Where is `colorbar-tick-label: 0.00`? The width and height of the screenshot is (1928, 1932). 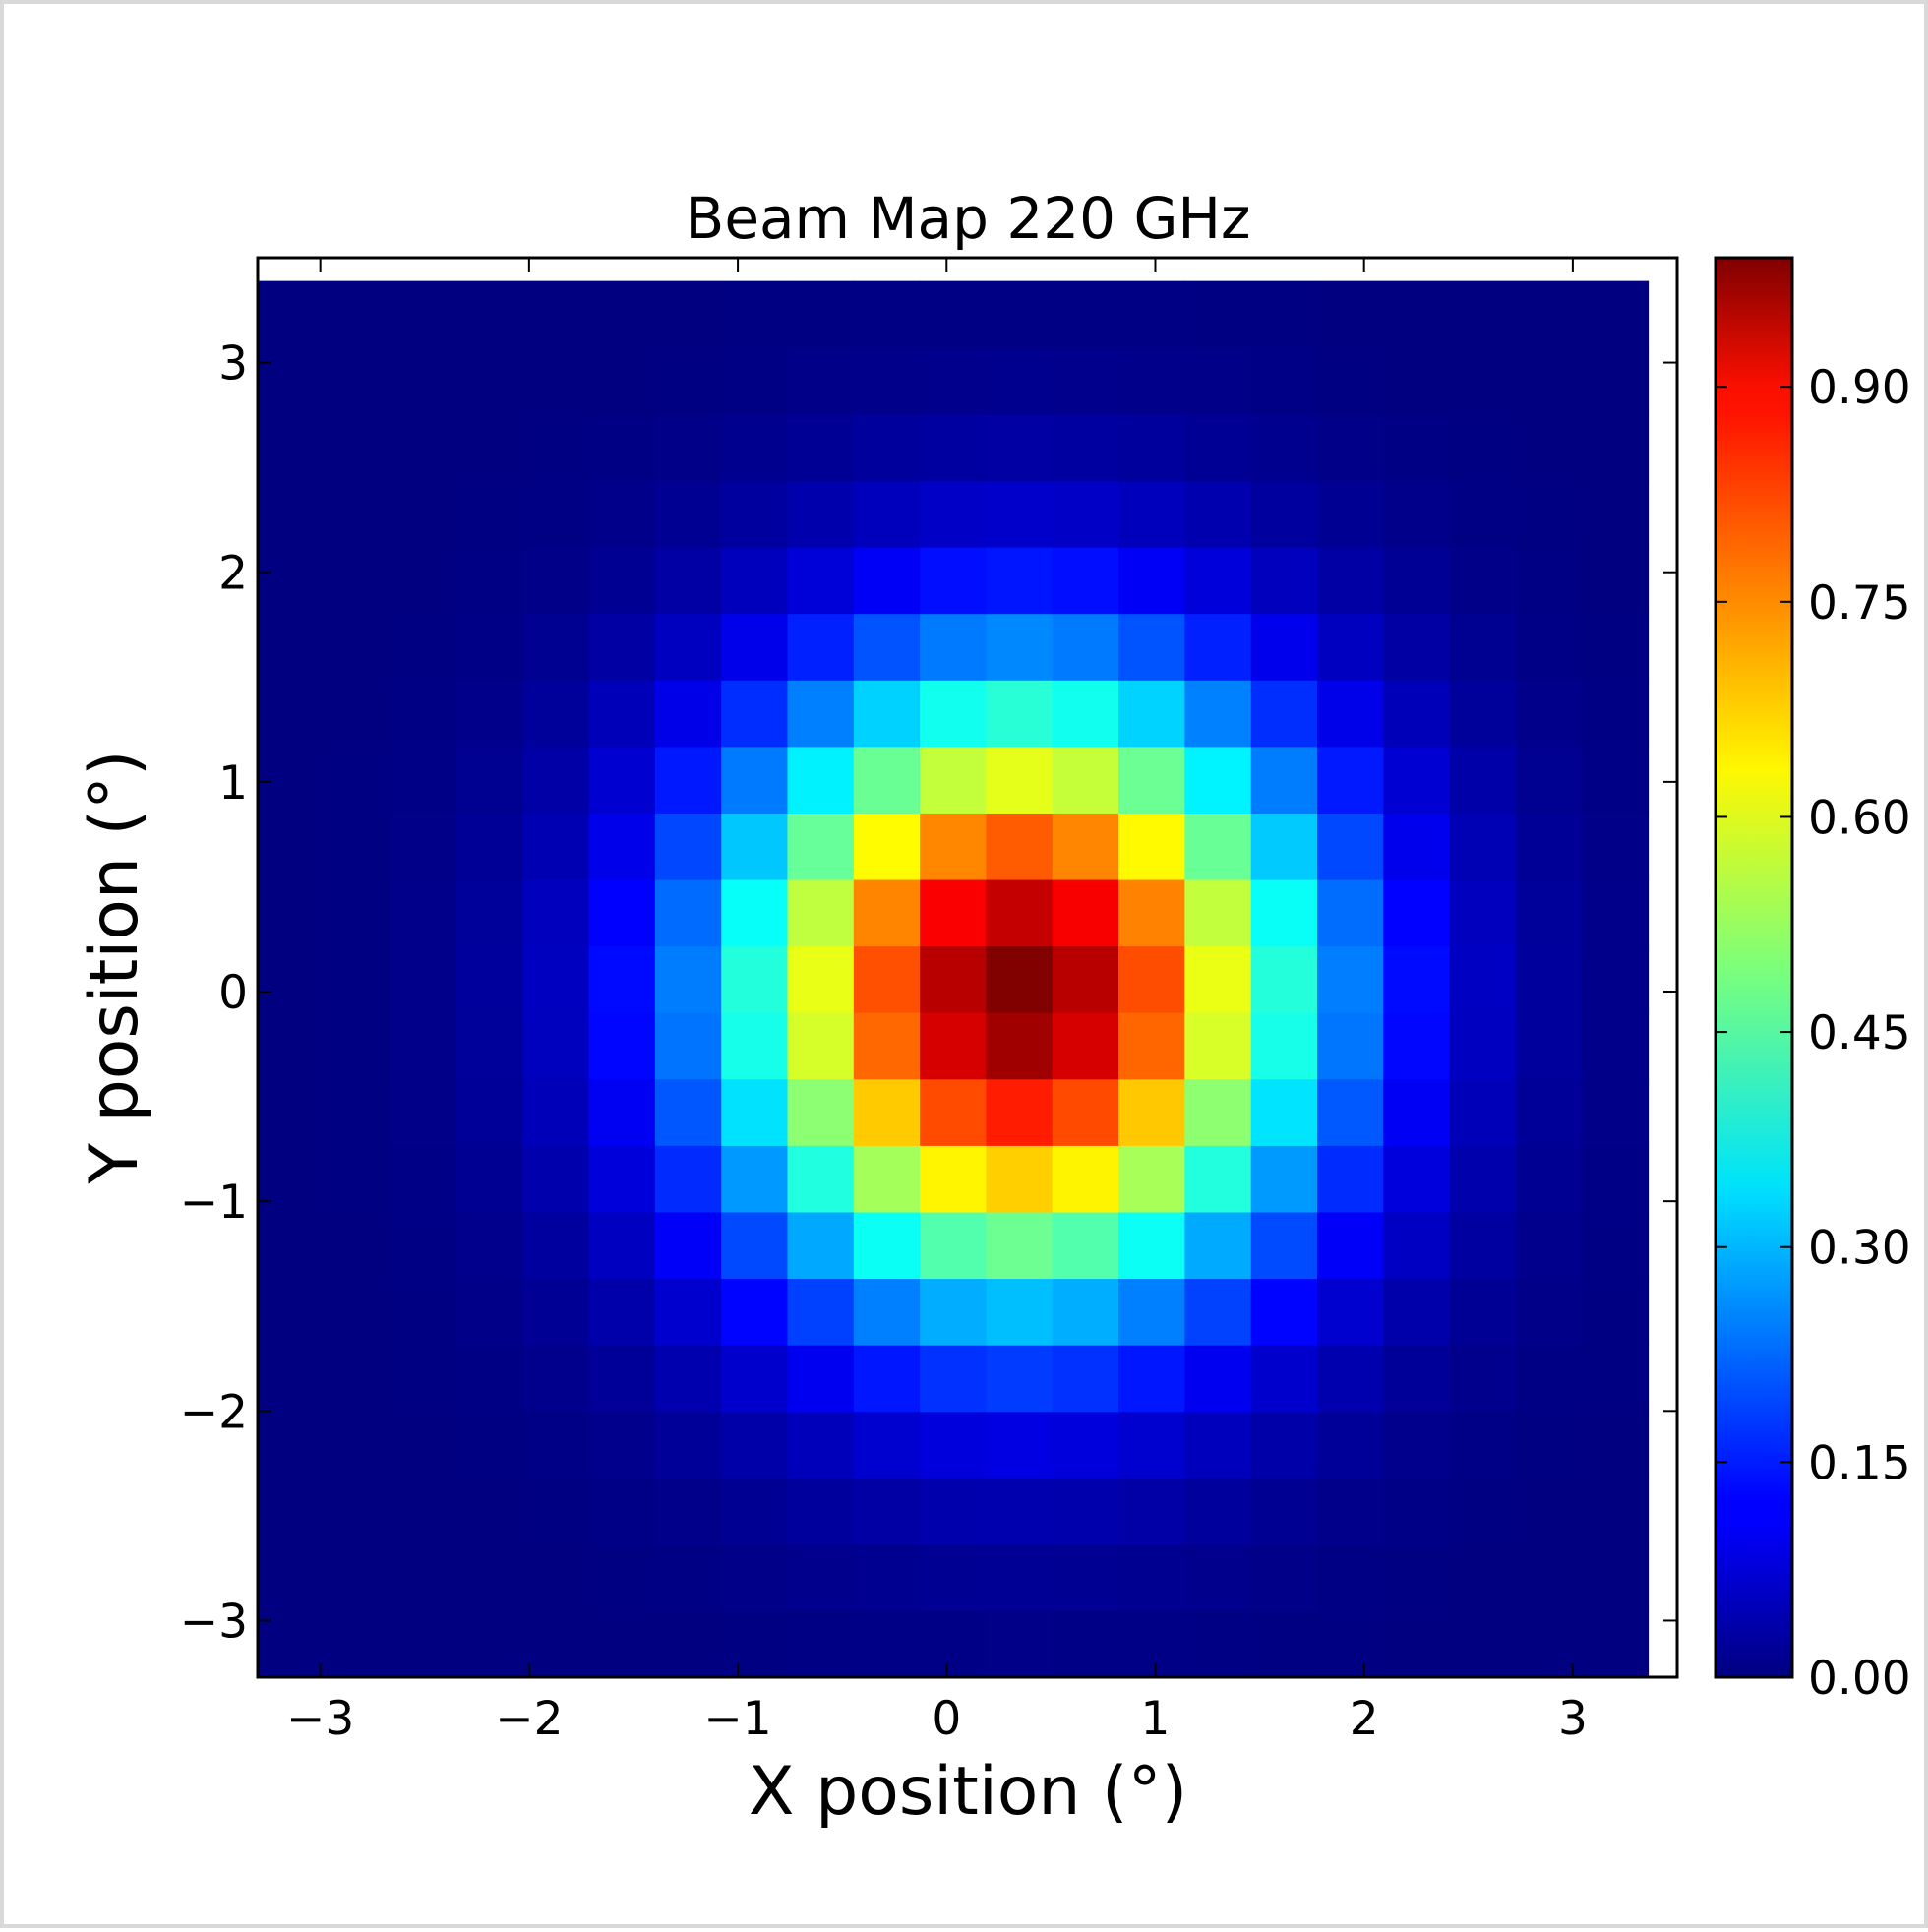 colorbar-tick-label: 0.00 is located at coordinates (1859, 1679).